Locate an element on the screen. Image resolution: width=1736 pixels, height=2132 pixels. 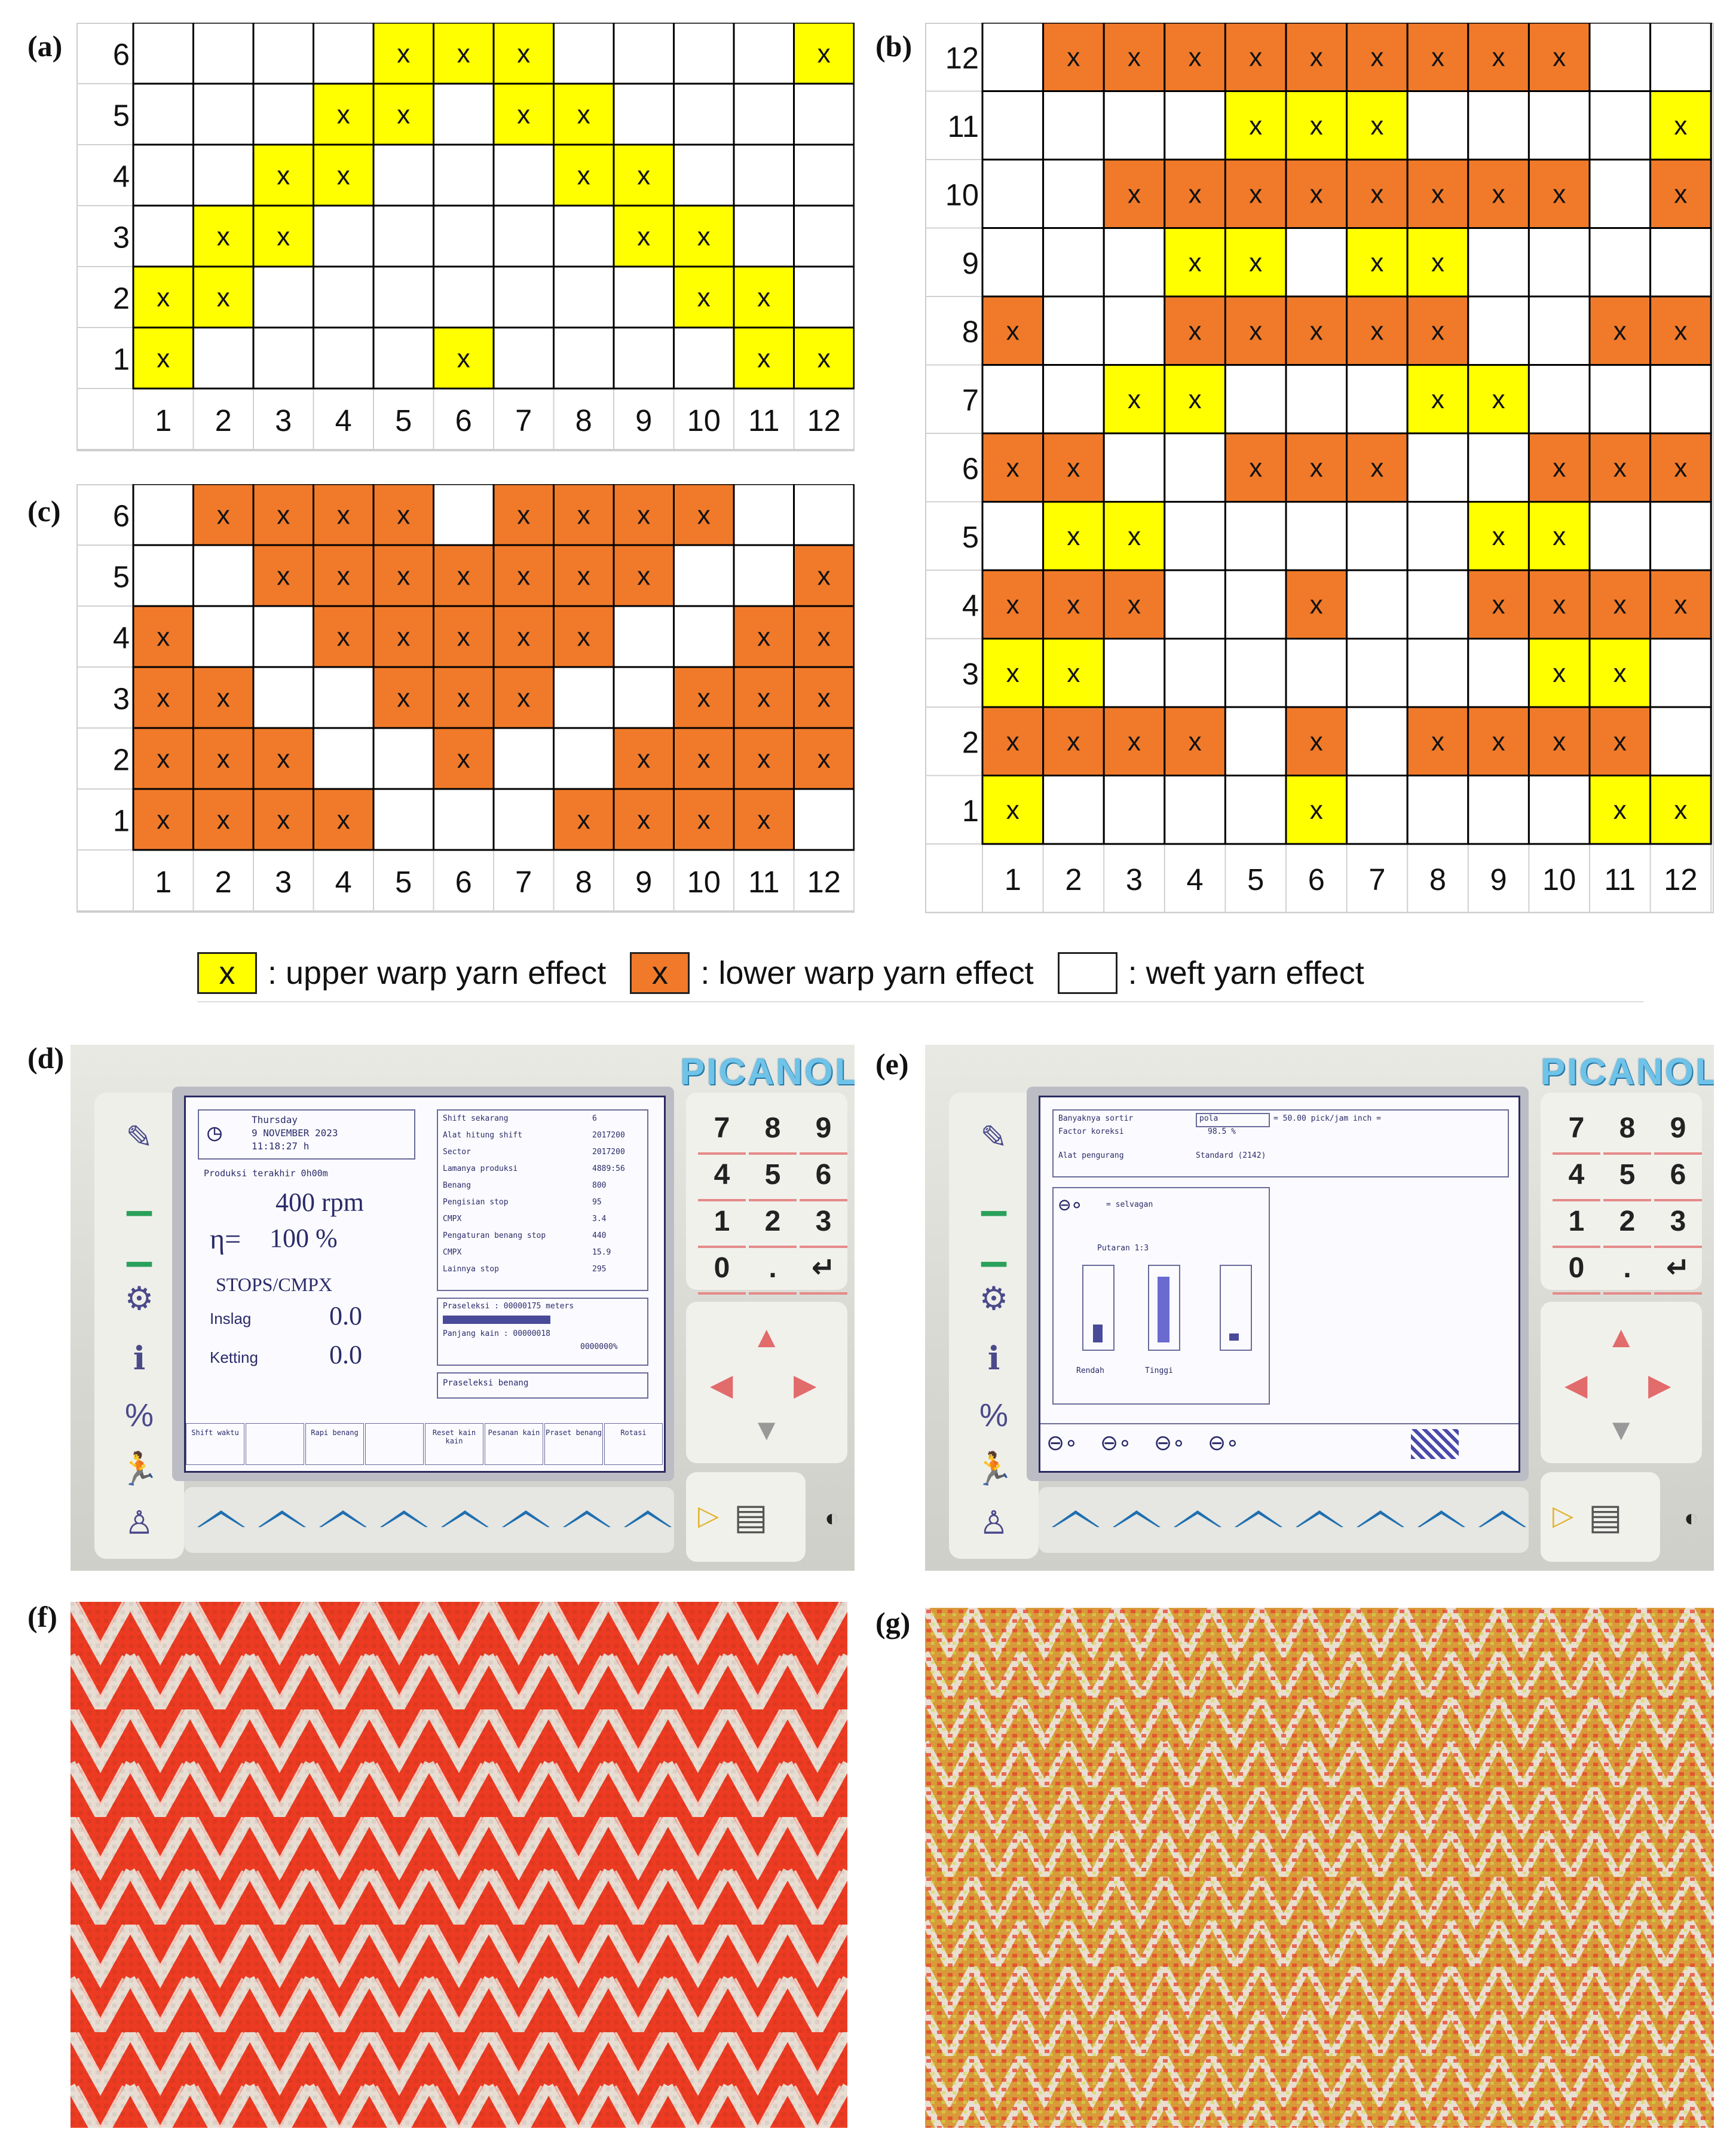
column-label: 7 is located at coordinates (1376, 879).